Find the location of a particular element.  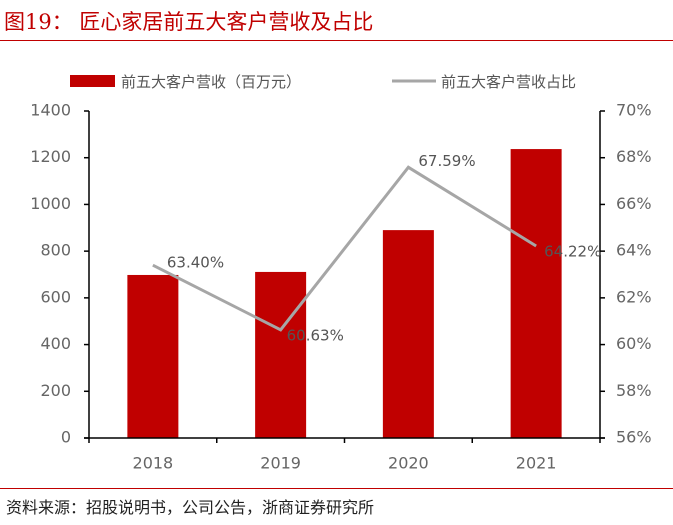

data-label-2018: 63.40% is located at coordinates (195, 263).